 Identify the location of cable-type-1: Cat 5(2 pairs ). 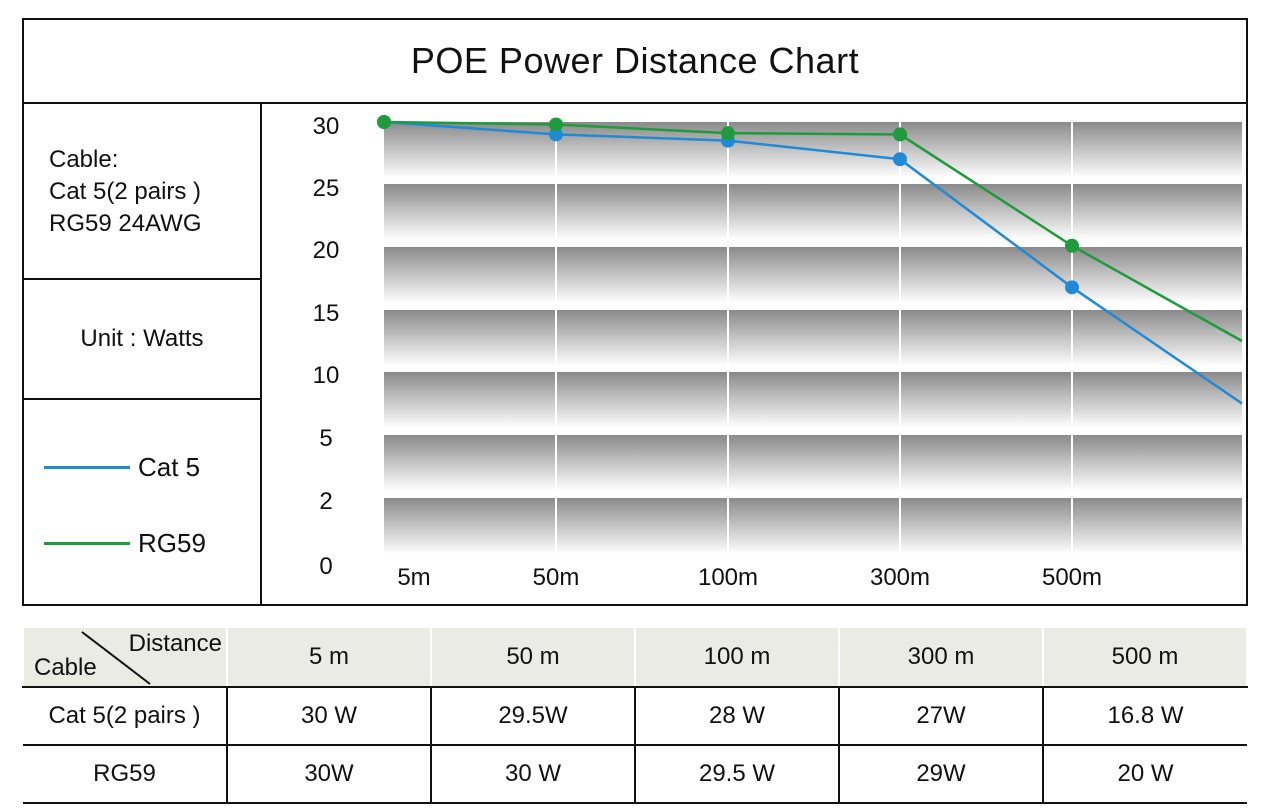
(125, 191).